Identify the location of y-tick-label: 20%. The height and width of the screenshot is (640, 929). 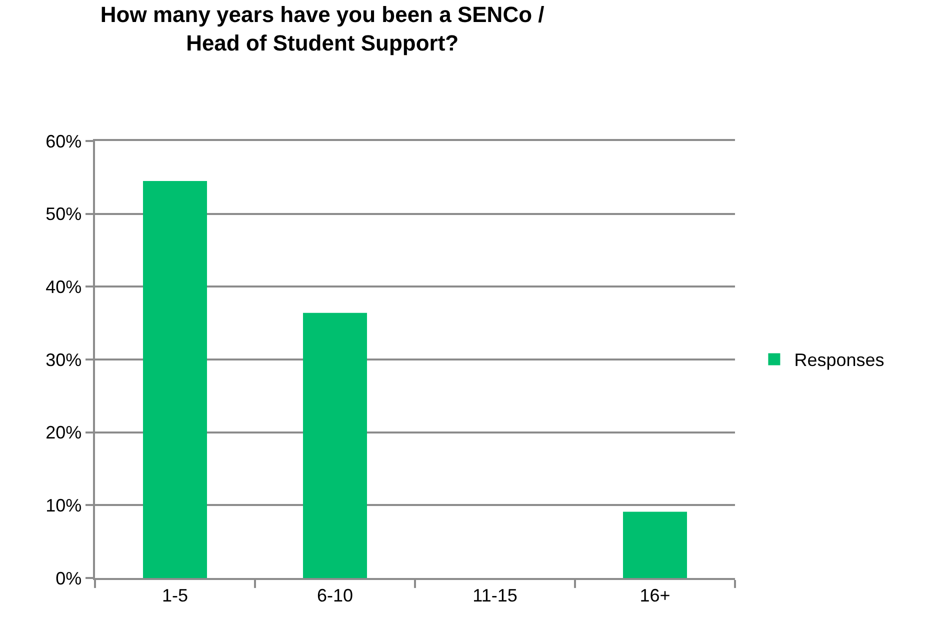
(64, 432).